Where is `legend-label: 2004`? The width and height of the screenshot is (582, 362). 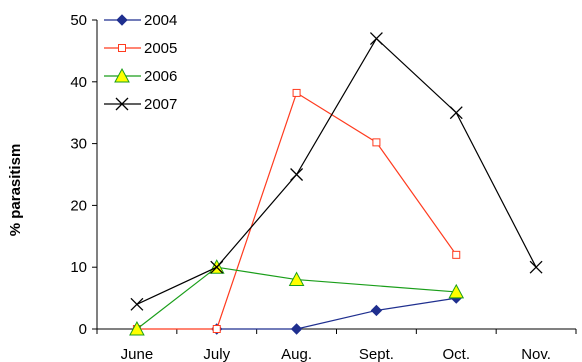 legend-label: 2004 is located at coordinates (160, 20).